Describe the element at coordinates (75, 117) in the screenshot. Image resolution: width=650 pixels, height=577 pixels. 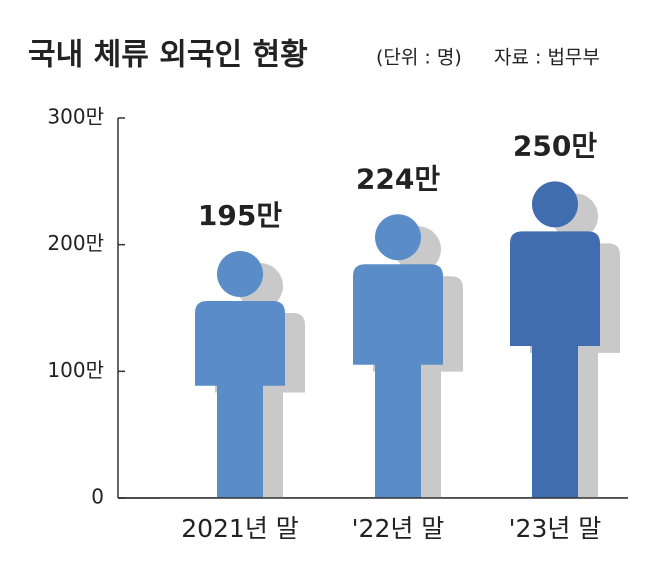
I see `y-tick-label: 300만` at that location.